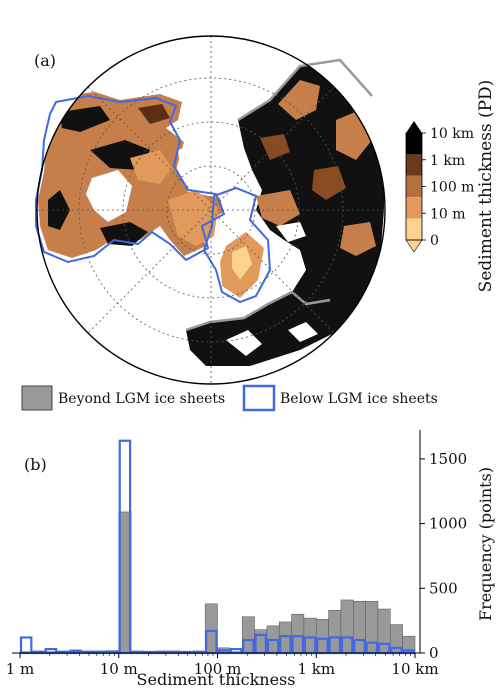  What do you see at coordinates (20, 669) in the screenshot?
I see `x-tick-label: 1 m` at bounding box center [20, 669].